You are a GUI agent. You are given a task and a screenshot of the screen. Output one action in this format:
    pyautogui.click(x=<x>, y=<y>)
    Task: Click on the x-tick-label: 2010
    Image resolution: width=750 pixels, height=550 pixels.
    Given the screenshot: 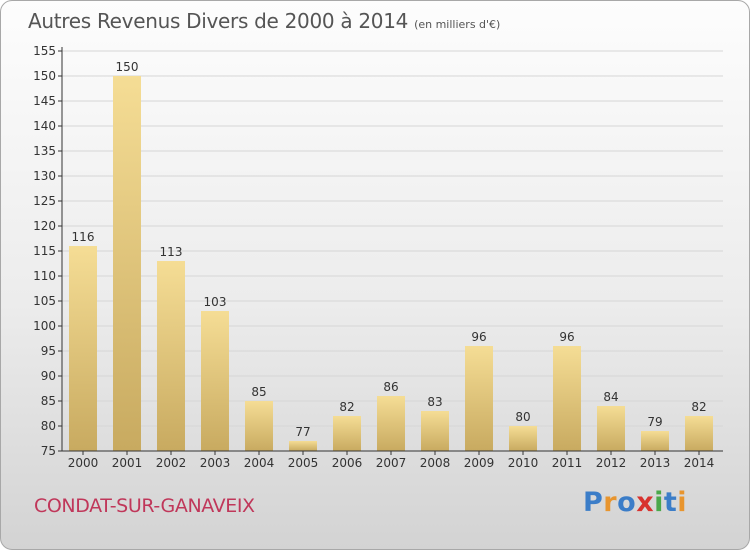 What is the action you would take?
    pyautogui.click(x=523, y=463)
    